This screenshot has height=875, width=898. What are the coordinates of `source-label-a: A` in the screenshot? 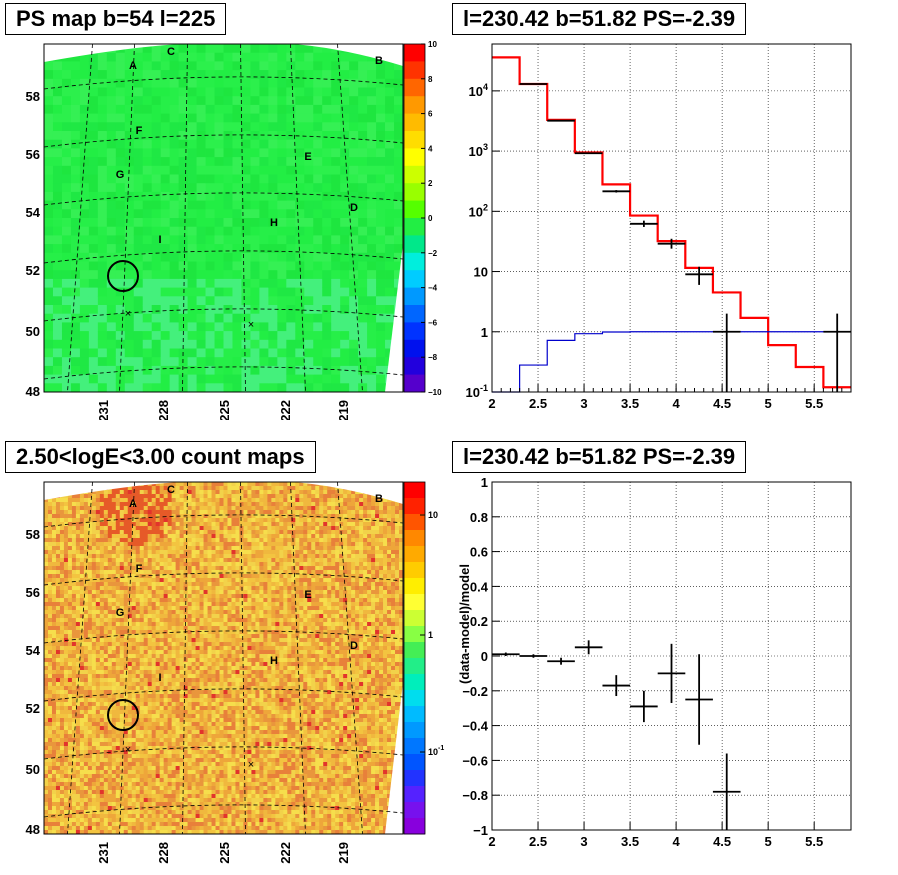 It's located at (133, 504).